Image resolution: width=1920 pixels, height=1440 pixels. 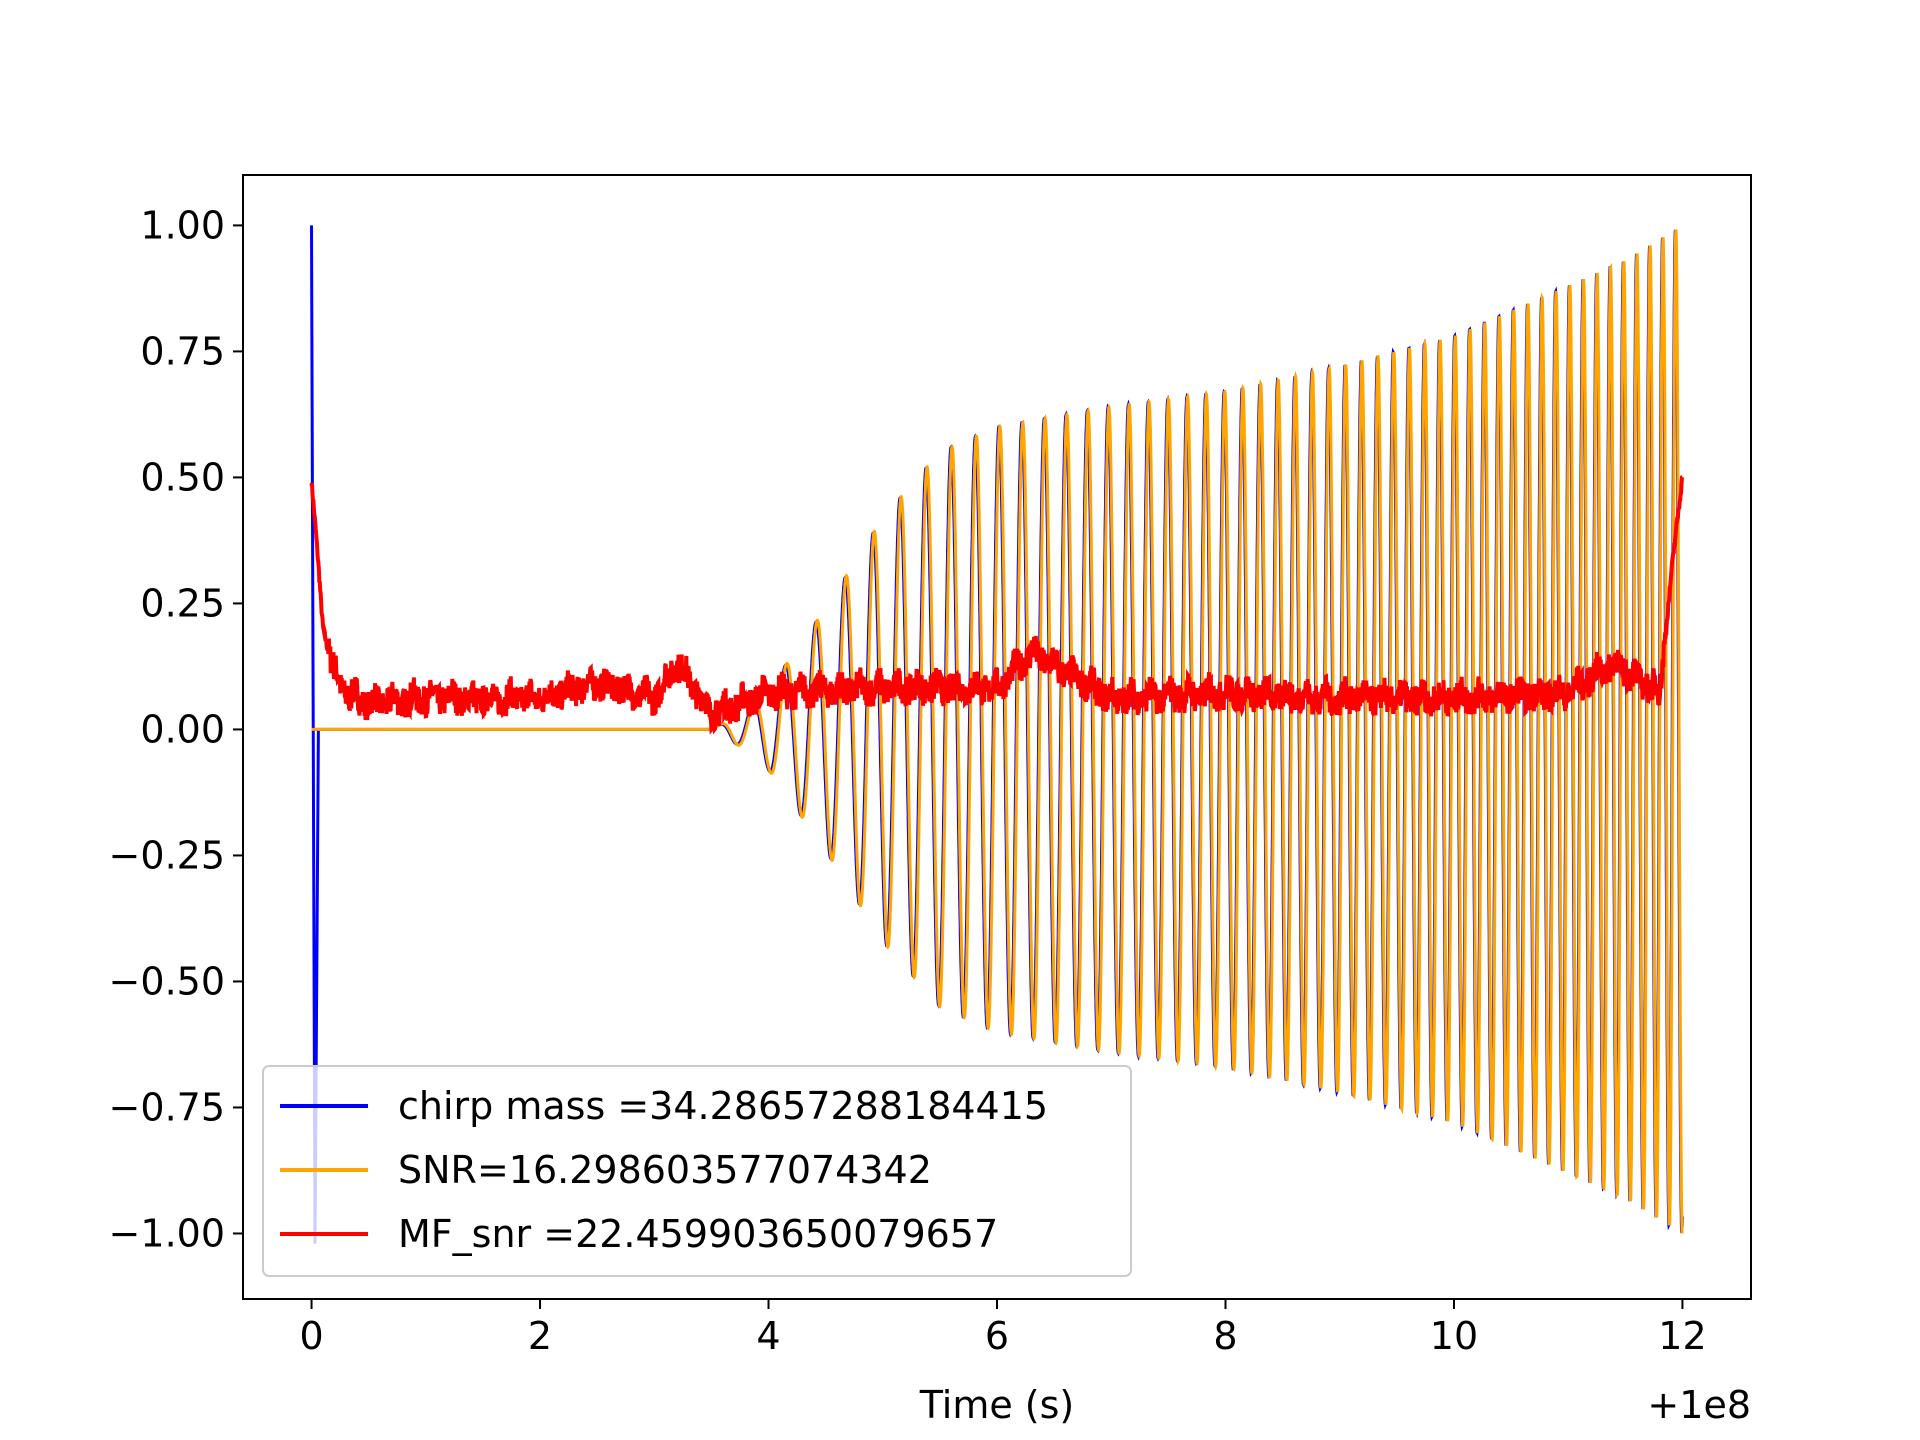 What do you see at coordinates (167, 1107) in the screenshot?
I see `y-tick-label: −0.75` at bounding box center [167, 1107].